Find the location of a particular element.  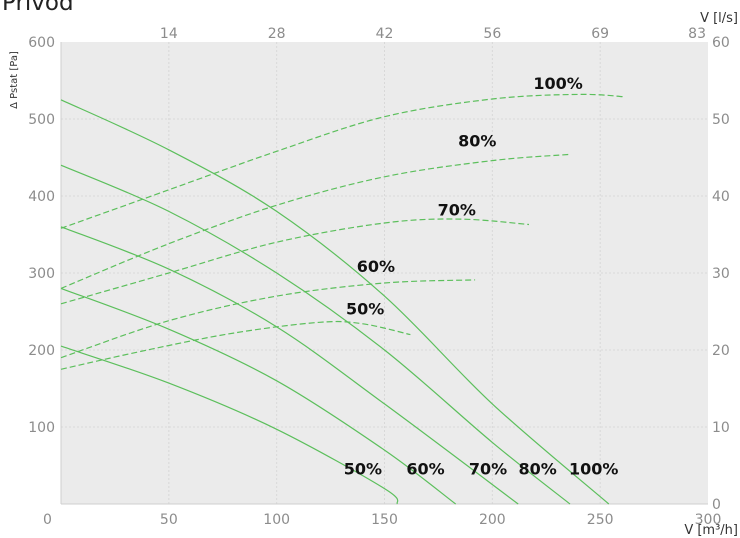

y2-tick-label: 30 is located at coordinates (721, 274).